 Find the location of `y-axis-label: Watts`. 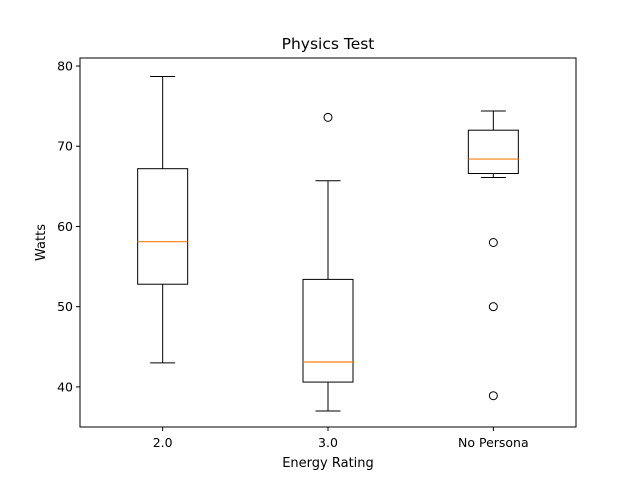

y-axis-label: Watts is located at coordinates (41, 242).